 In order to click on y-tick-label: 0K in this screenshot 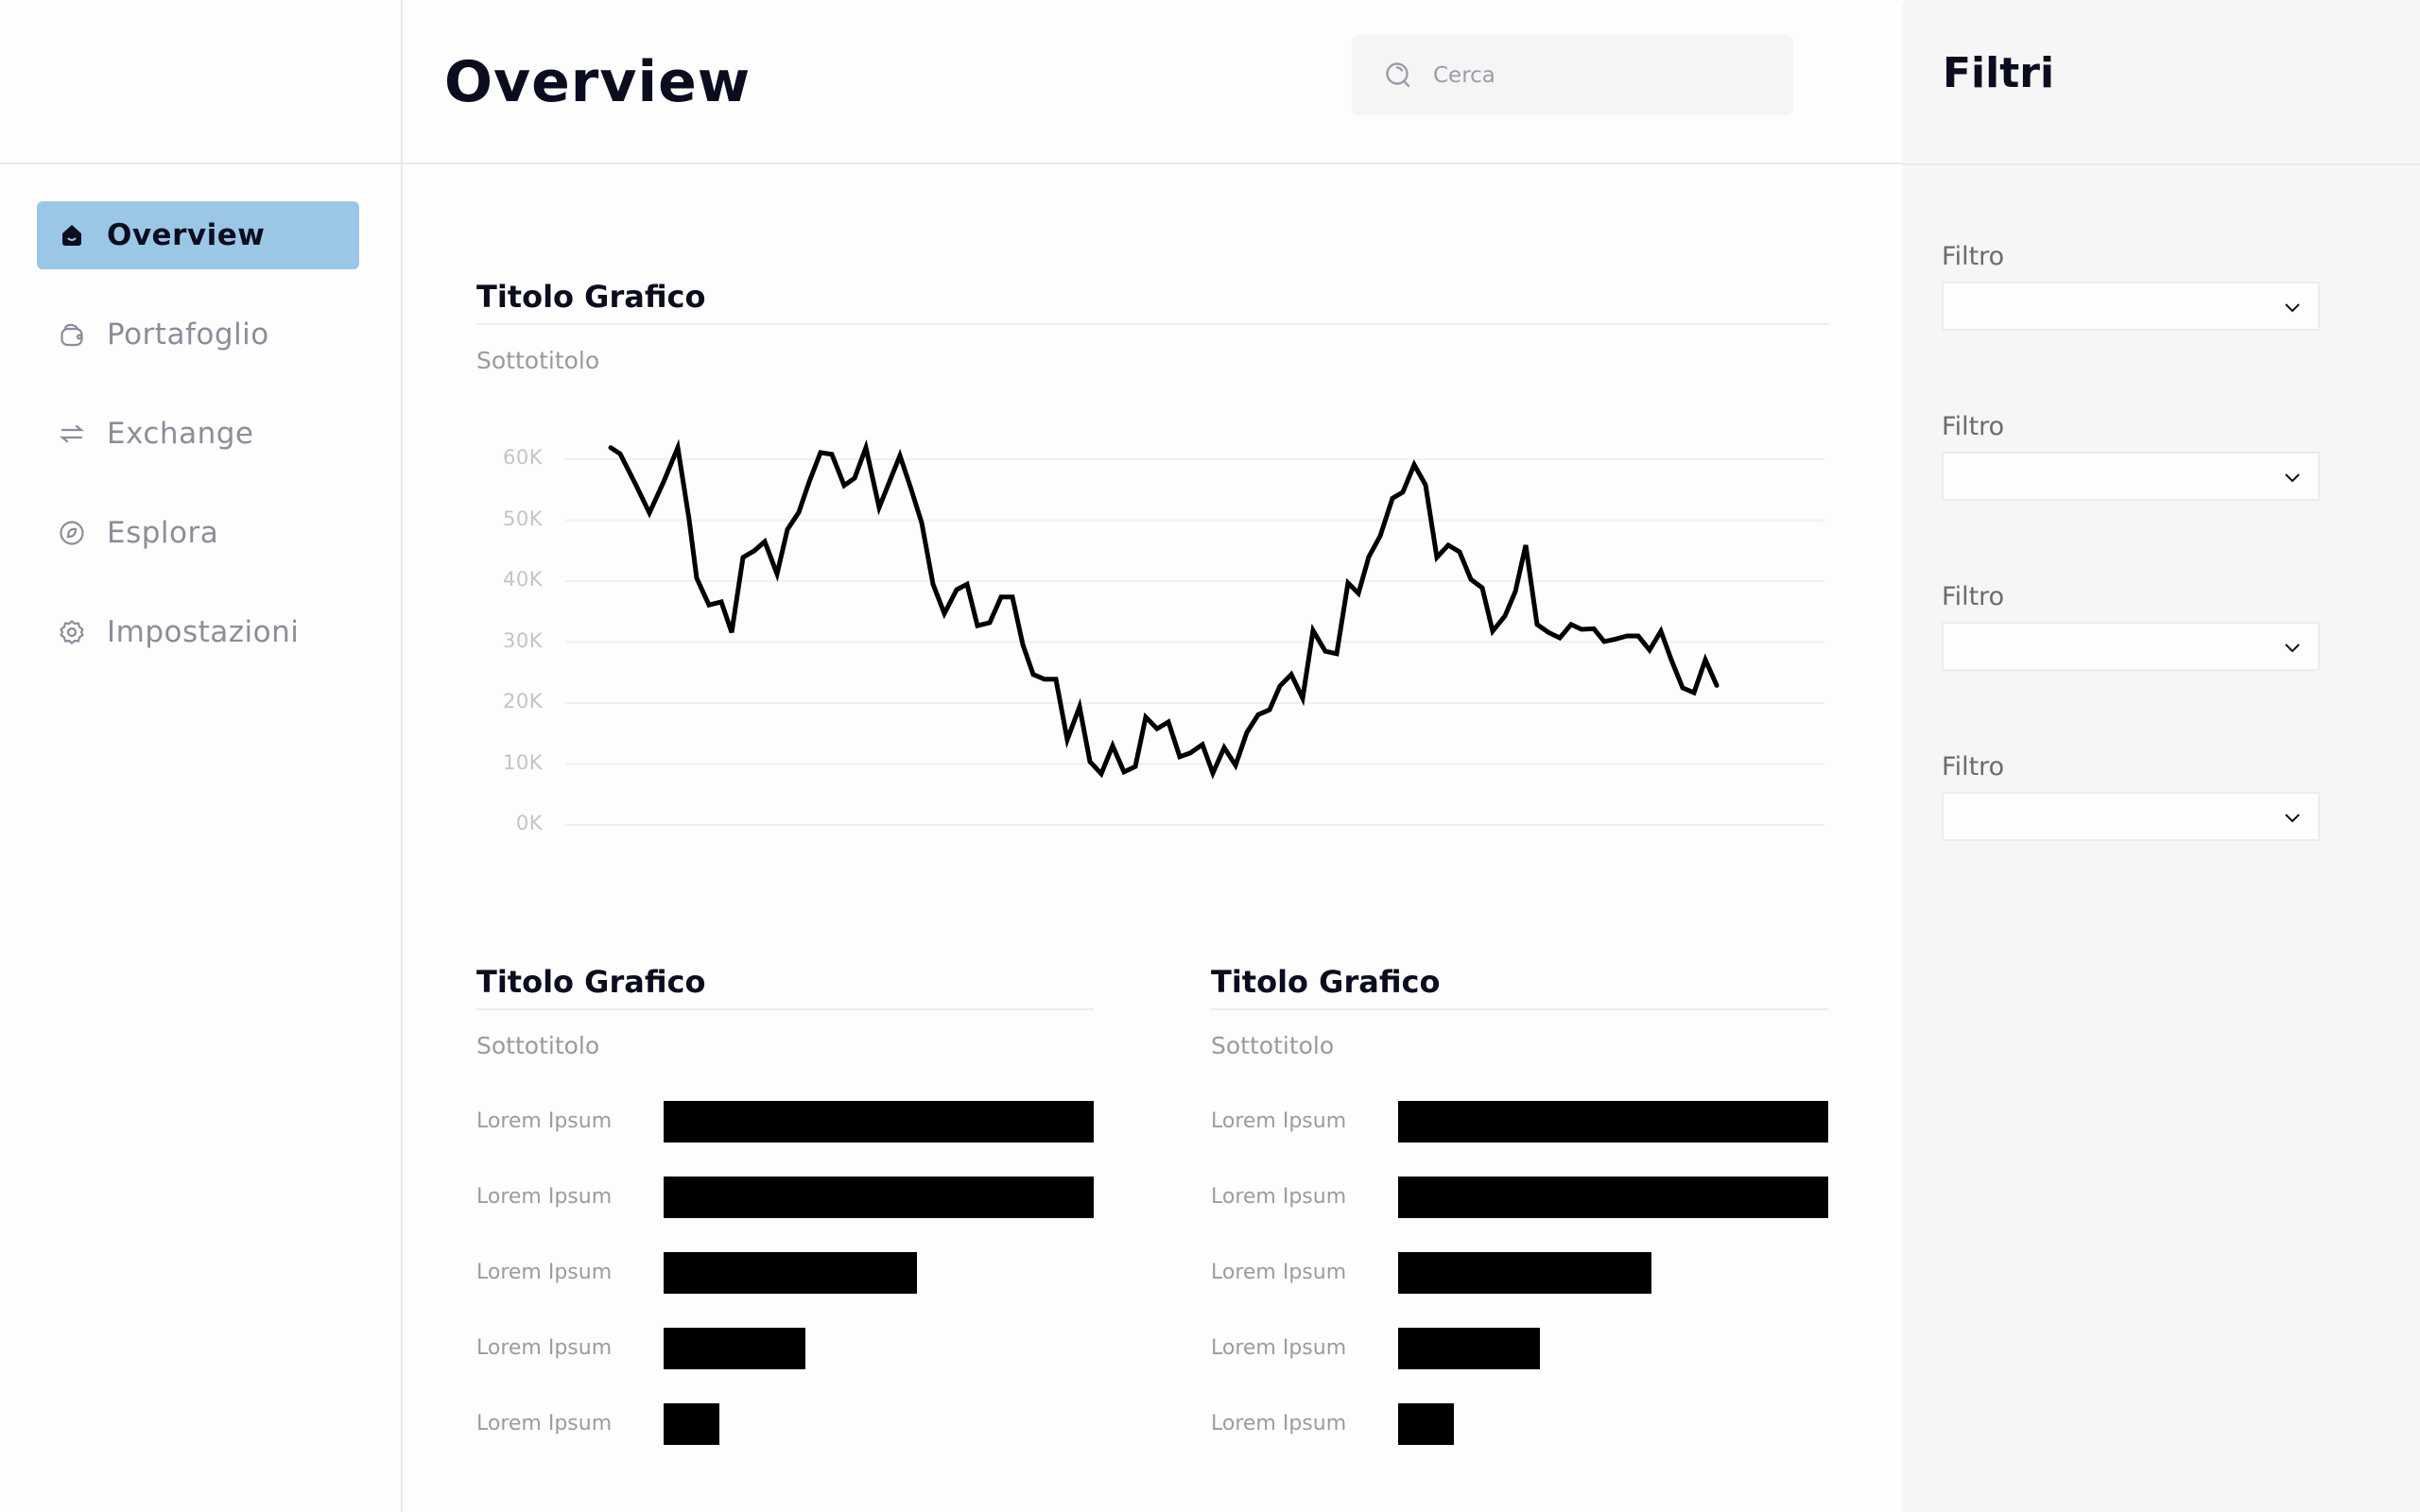, I will do `click(529, 823)`.